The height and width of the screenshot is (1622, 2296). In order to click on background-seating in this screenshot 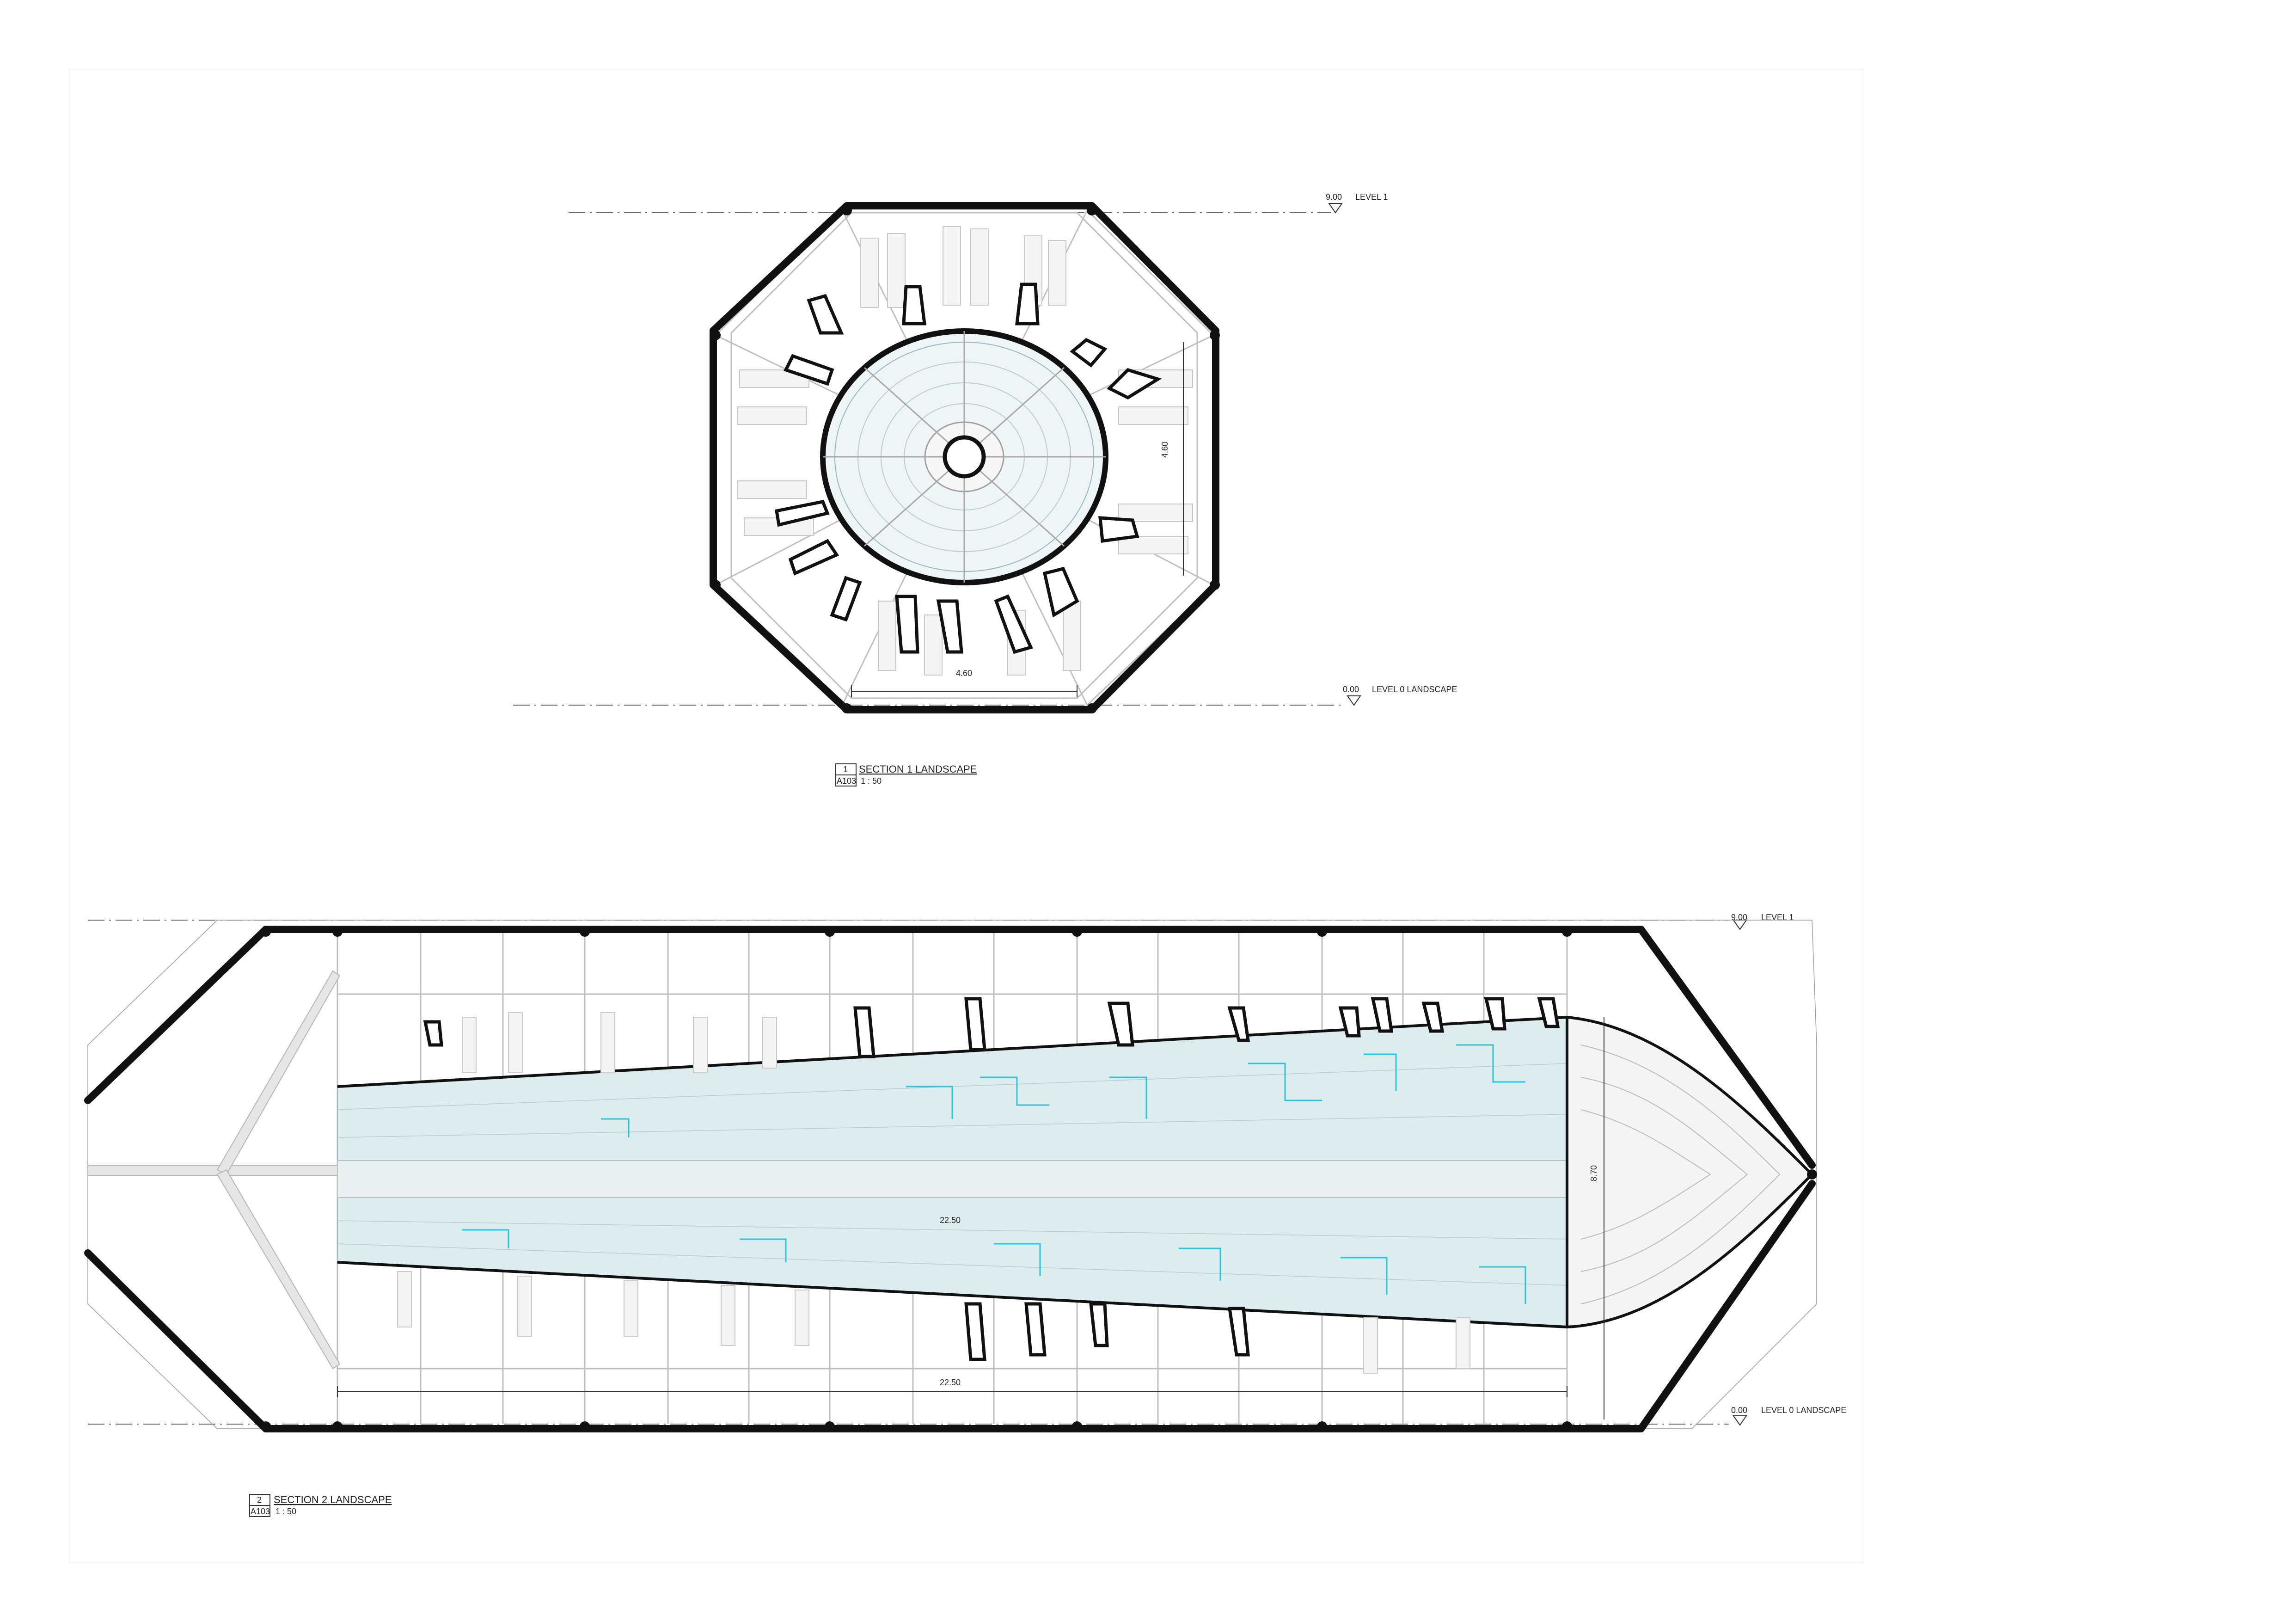, I will do `click(965, 451)`.